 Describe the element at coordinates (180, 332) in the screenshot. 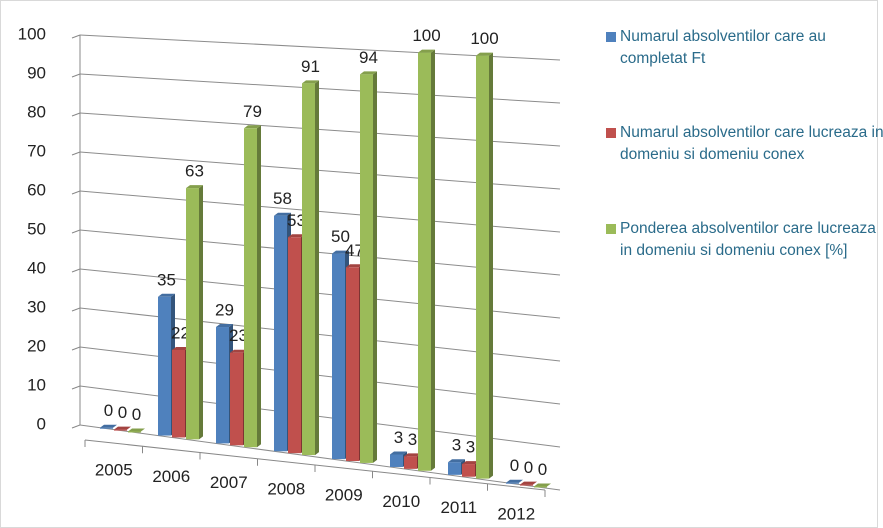

I see `data-label: 22` at that location.